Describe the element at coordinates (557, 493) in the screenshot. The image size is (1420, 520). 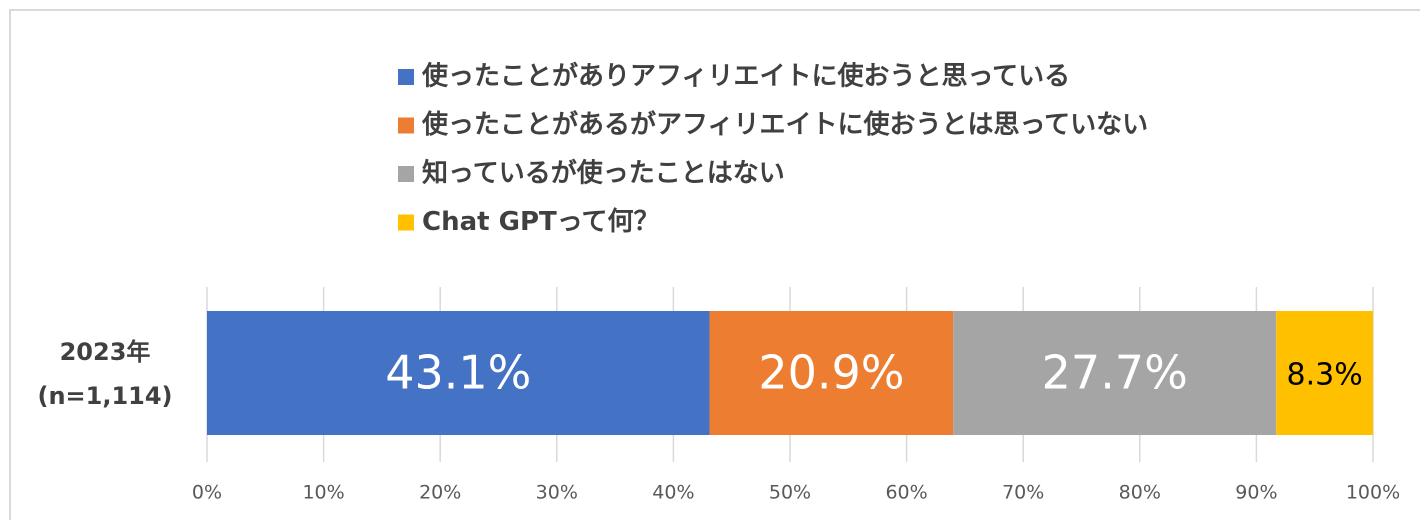
I see `x-tick-label: 30%` at that location.